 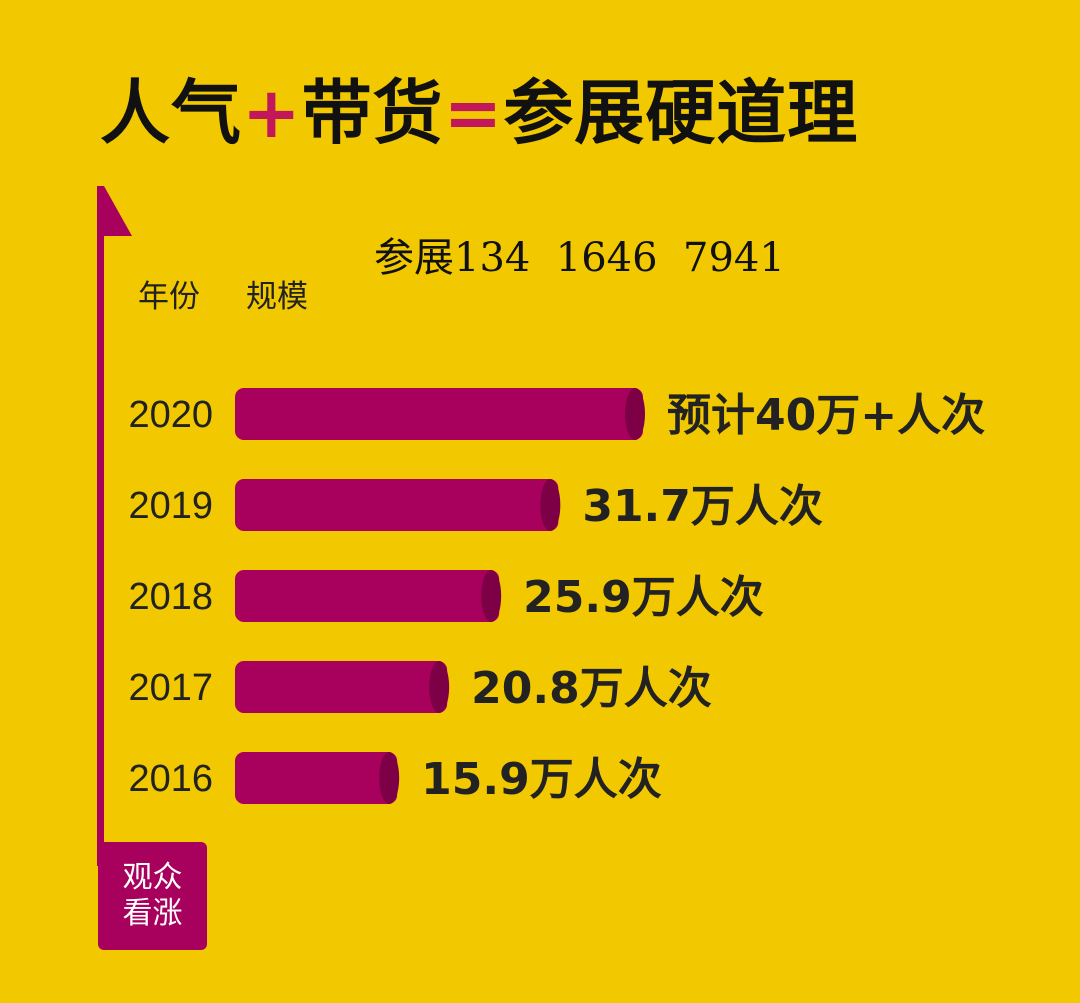 What do you see at coordinates (169, 297) in the screenshot?
I see `year-column-header: 年份` at bounding box center [169, 297].